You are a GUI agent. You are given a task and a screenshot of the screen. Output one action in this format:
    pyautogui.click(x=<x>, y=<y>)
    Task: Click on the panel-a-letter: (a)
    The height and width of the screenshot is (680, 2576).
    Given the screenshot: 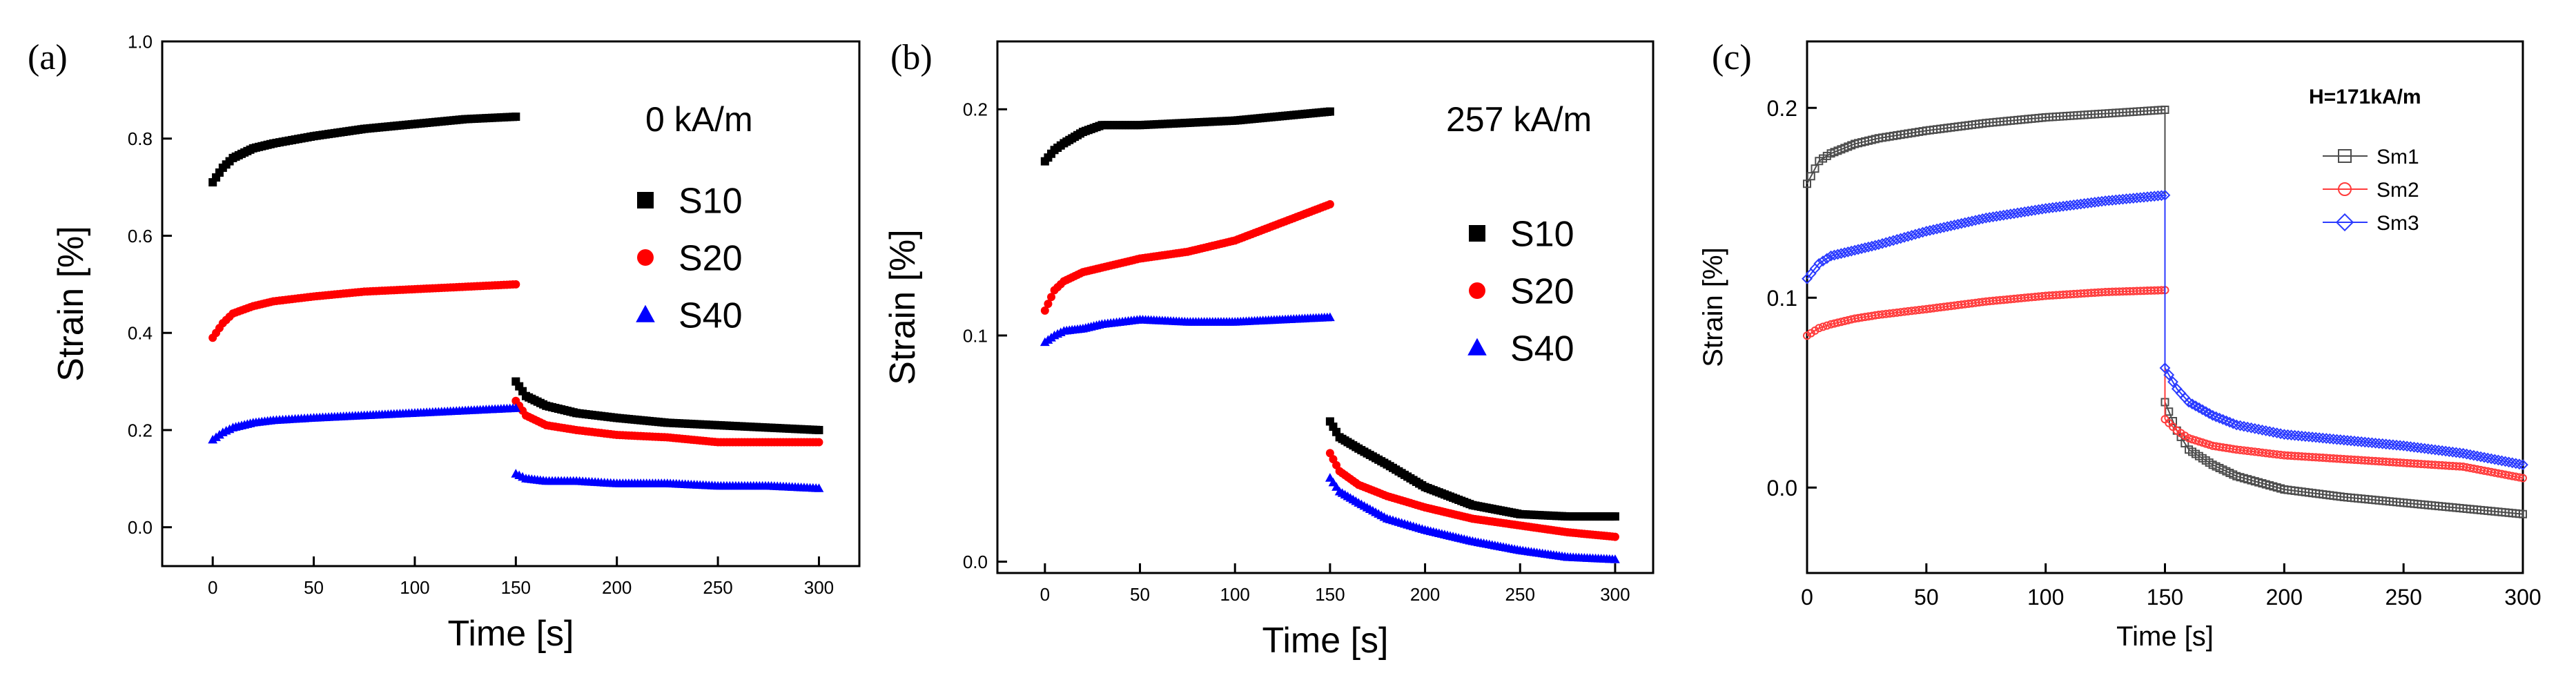 What is the action you would take?
    pyautogui.click(x=48, y=57)
    